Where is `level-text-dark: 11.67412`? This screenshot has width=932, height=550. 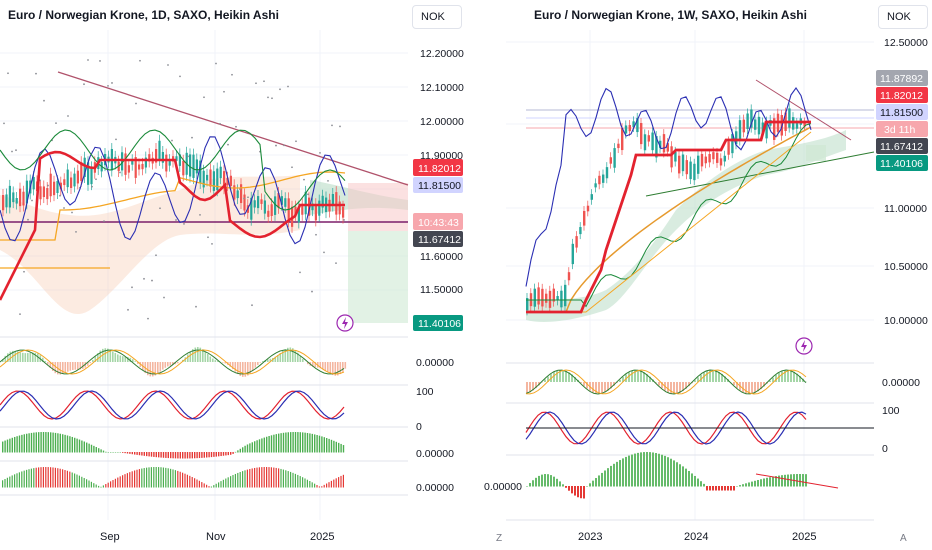
level-text-dark: 11.67412 is located at coordinates (439, 240).